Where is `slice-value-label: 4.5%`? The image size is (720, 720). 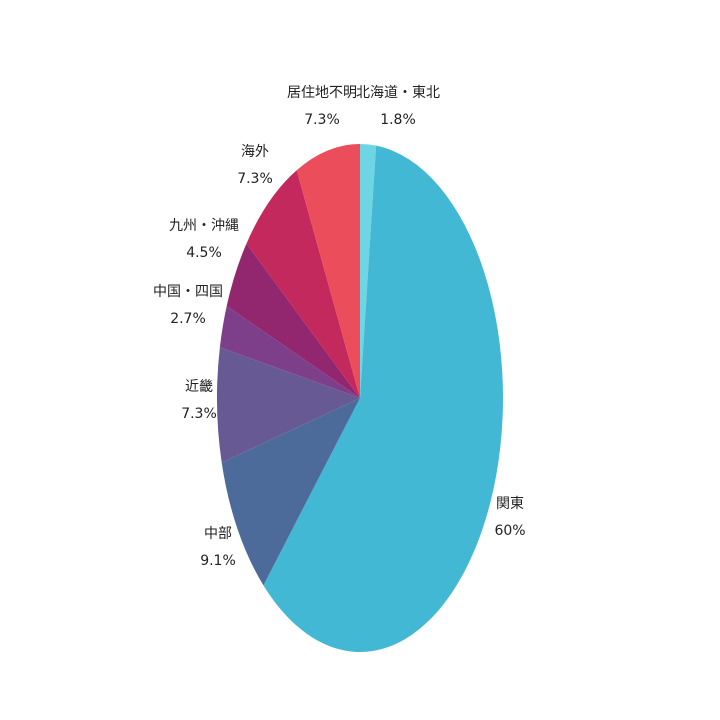
slice-value-label: 4.5% is located at coordinates (204, 253).